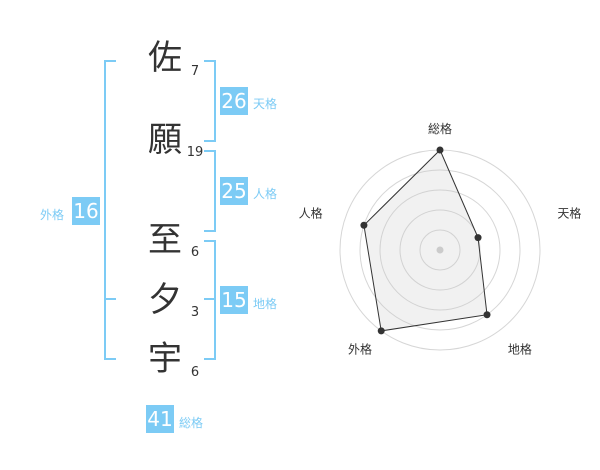 This screenshot has width=600, height=470. What do you see at coordinates (360, 349) in the screenshot?
I see `radar-axis-label: 外格` at bounding box center [360, 349].